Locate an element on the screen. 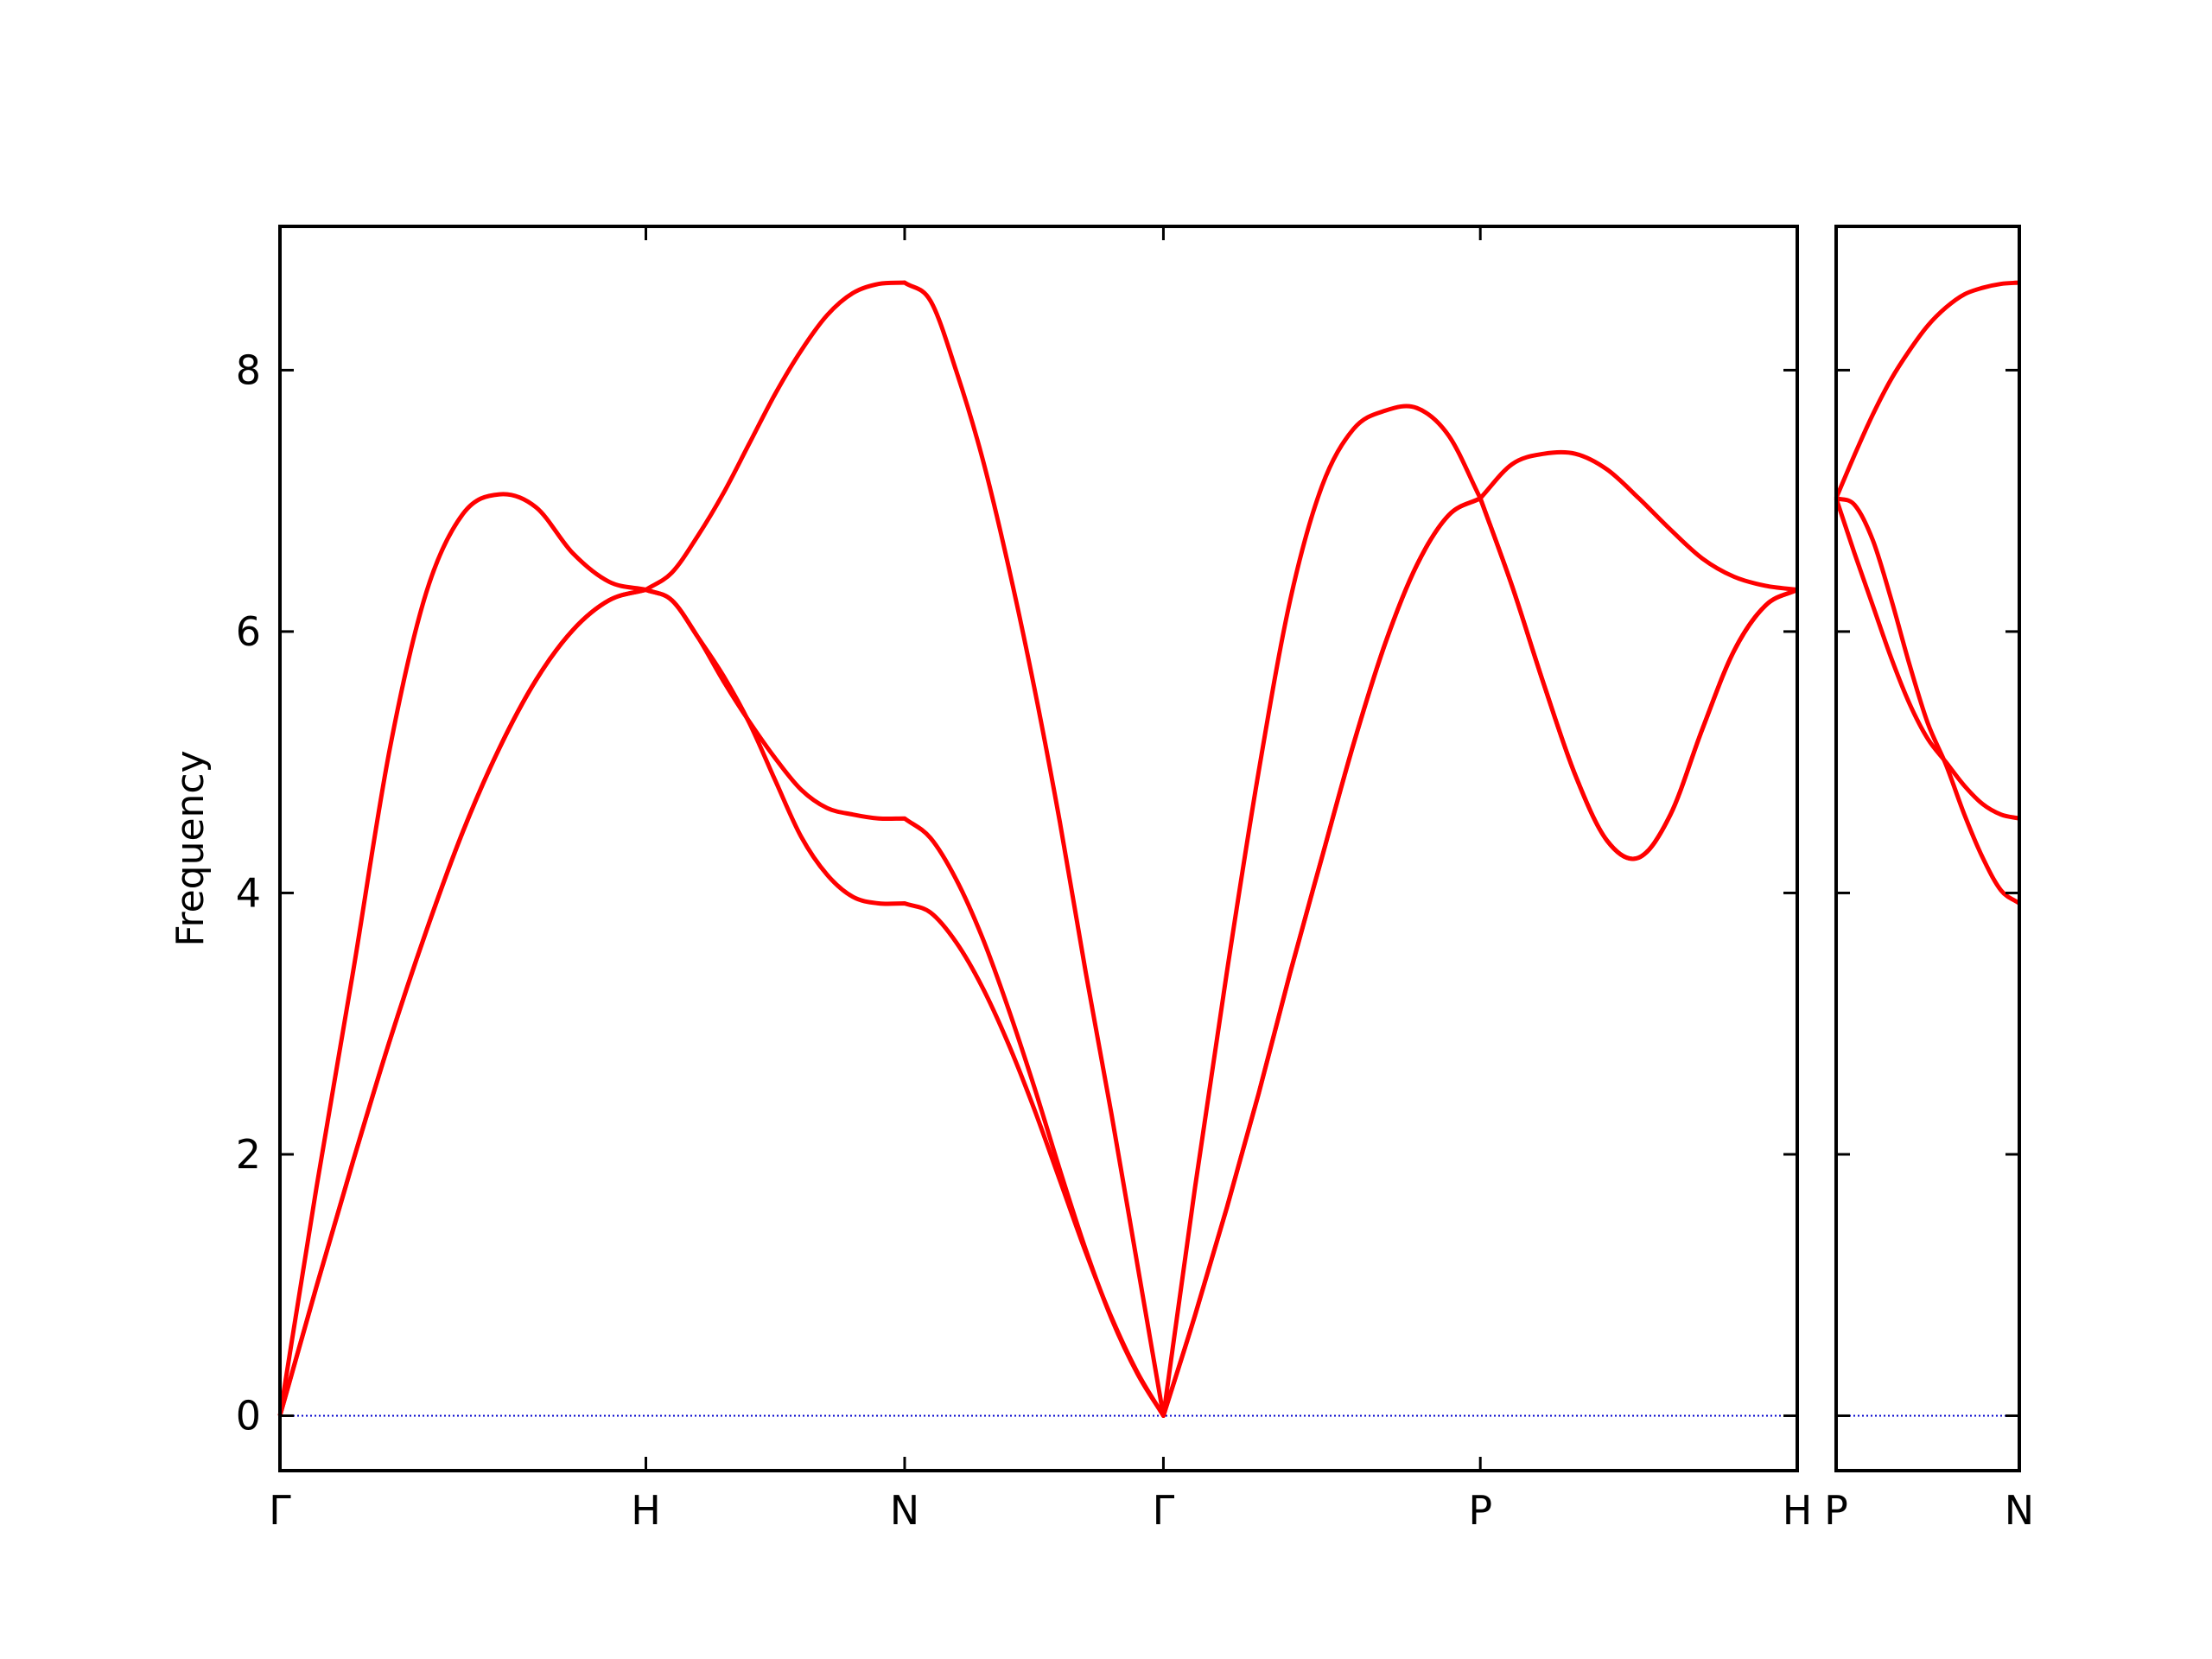 The image size is (2212, 1659). y-tick-label: 6 is located at coordinates (248, 631).